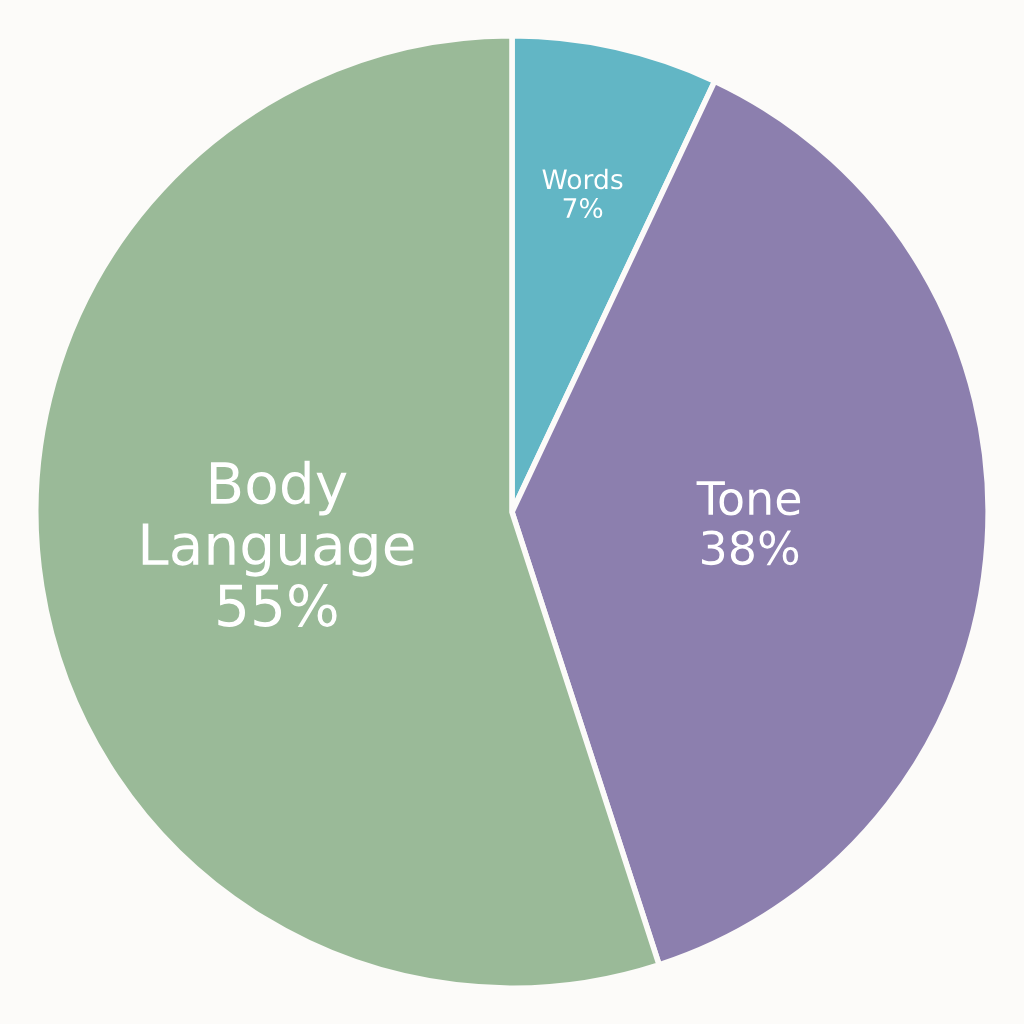 The height and width of the screenshot is (1024, 1024). I want to click on slice-label: Tone, so click(748, 498).